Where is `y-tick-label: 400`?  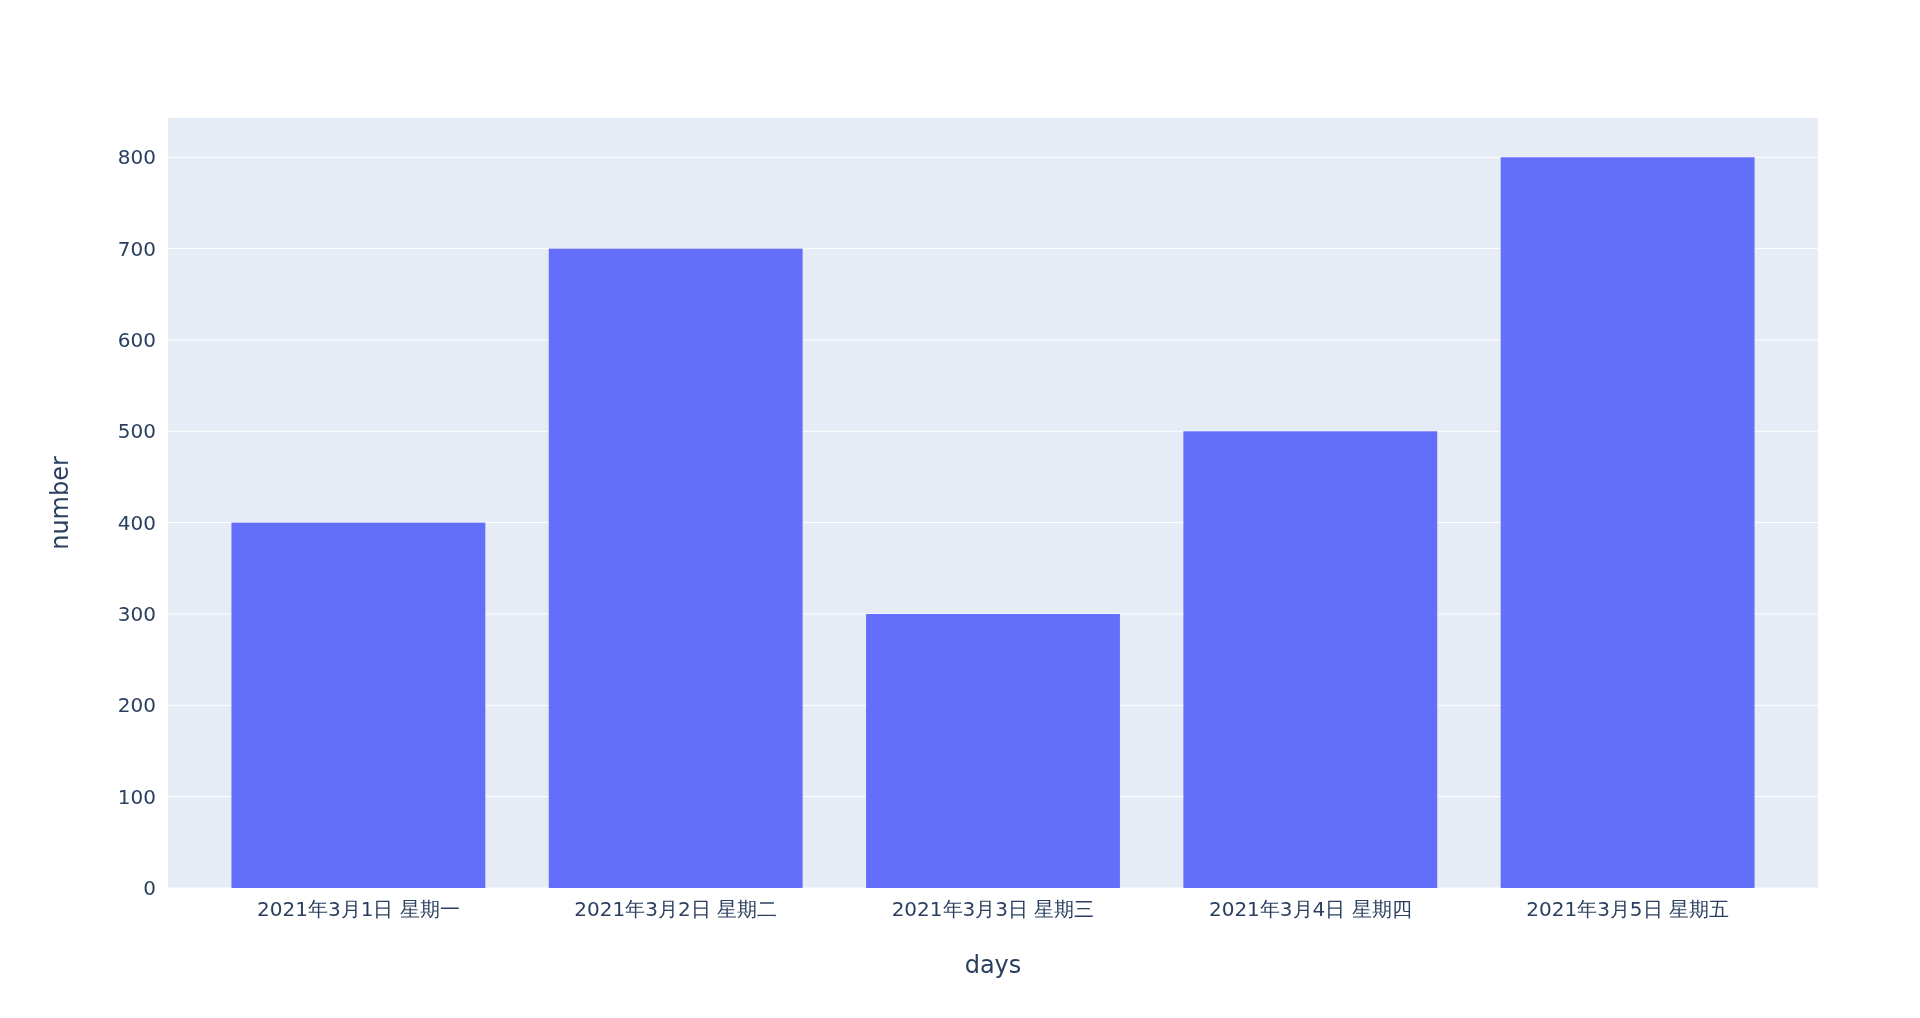 y-tick-label: 400 is located at coordinates (136, 522).